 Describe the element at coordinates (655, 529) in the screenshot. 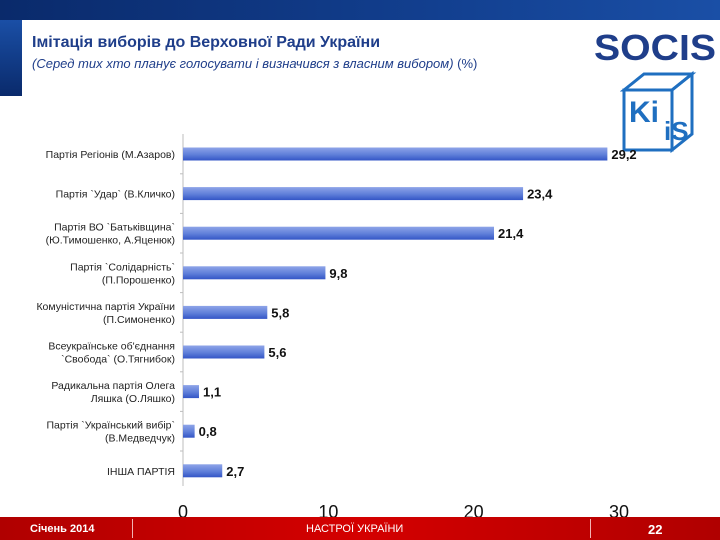

I see `page-number: 22` at that location.